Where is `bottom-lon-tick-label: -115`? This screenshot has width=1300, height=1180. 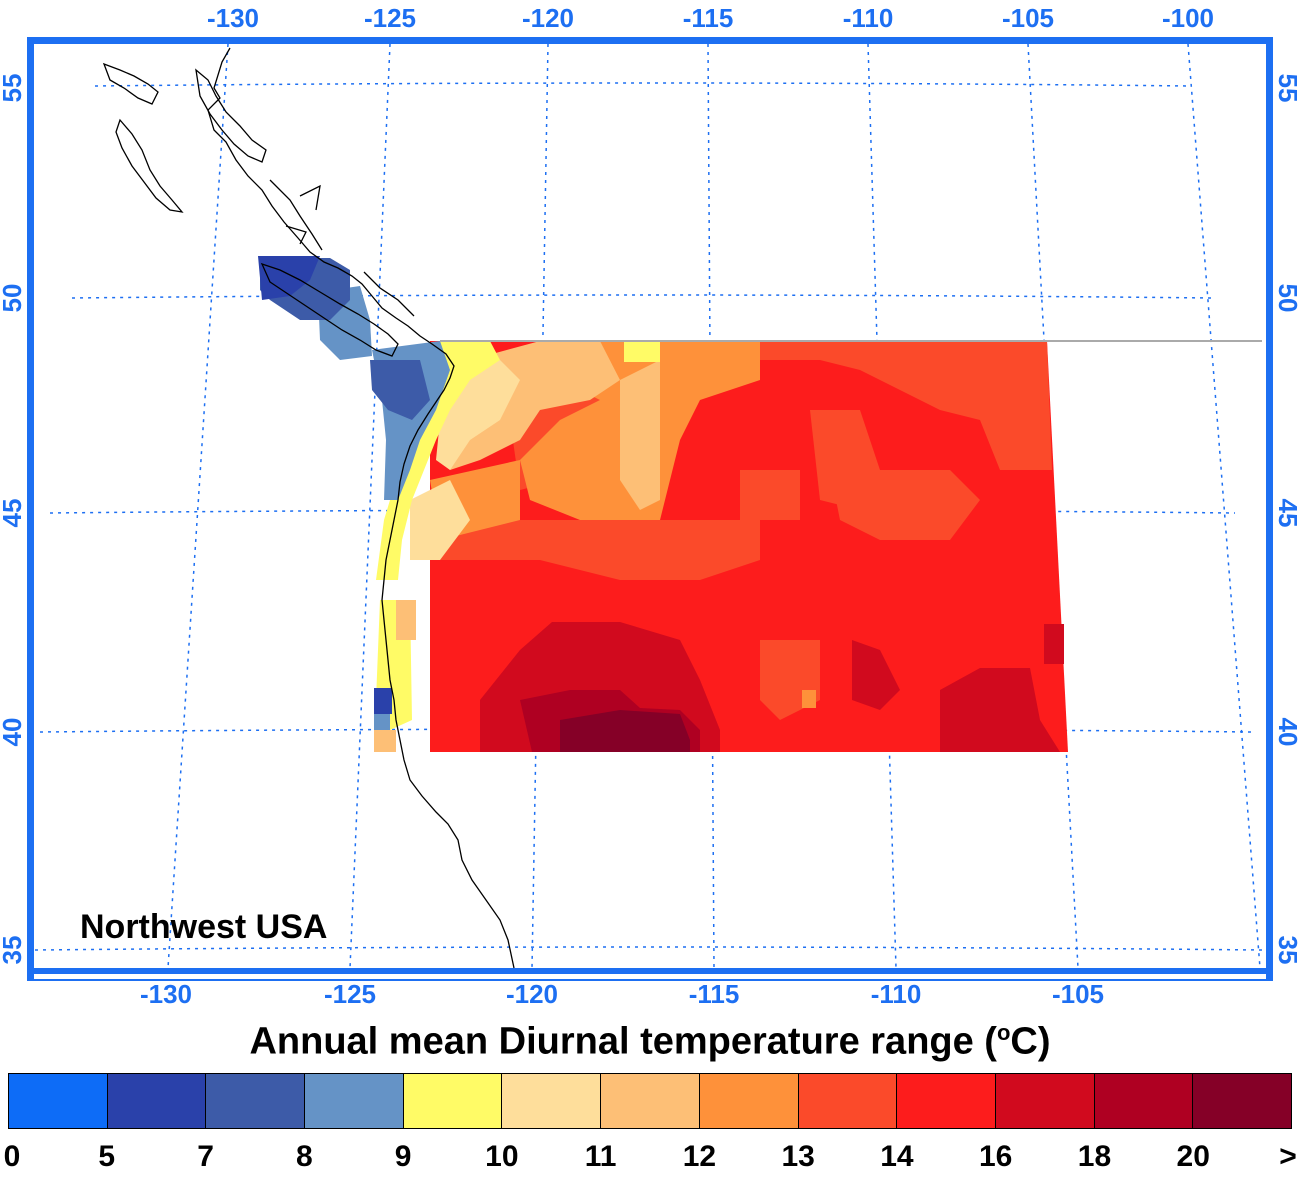 bottom-lon-tick-label: -115 is located at coordinates (714, 994).